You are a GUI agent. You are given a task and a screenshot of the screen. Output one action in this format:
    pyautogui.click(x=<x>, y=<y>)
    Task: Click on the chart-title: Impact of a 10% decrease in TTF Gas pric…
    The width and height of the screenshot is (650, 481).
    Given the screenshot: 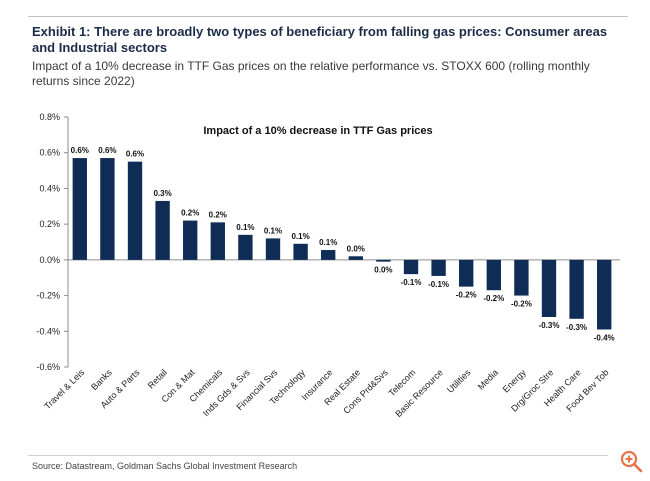 What is the action you would take?
    pyautogui.click(x=317, y=131)
    